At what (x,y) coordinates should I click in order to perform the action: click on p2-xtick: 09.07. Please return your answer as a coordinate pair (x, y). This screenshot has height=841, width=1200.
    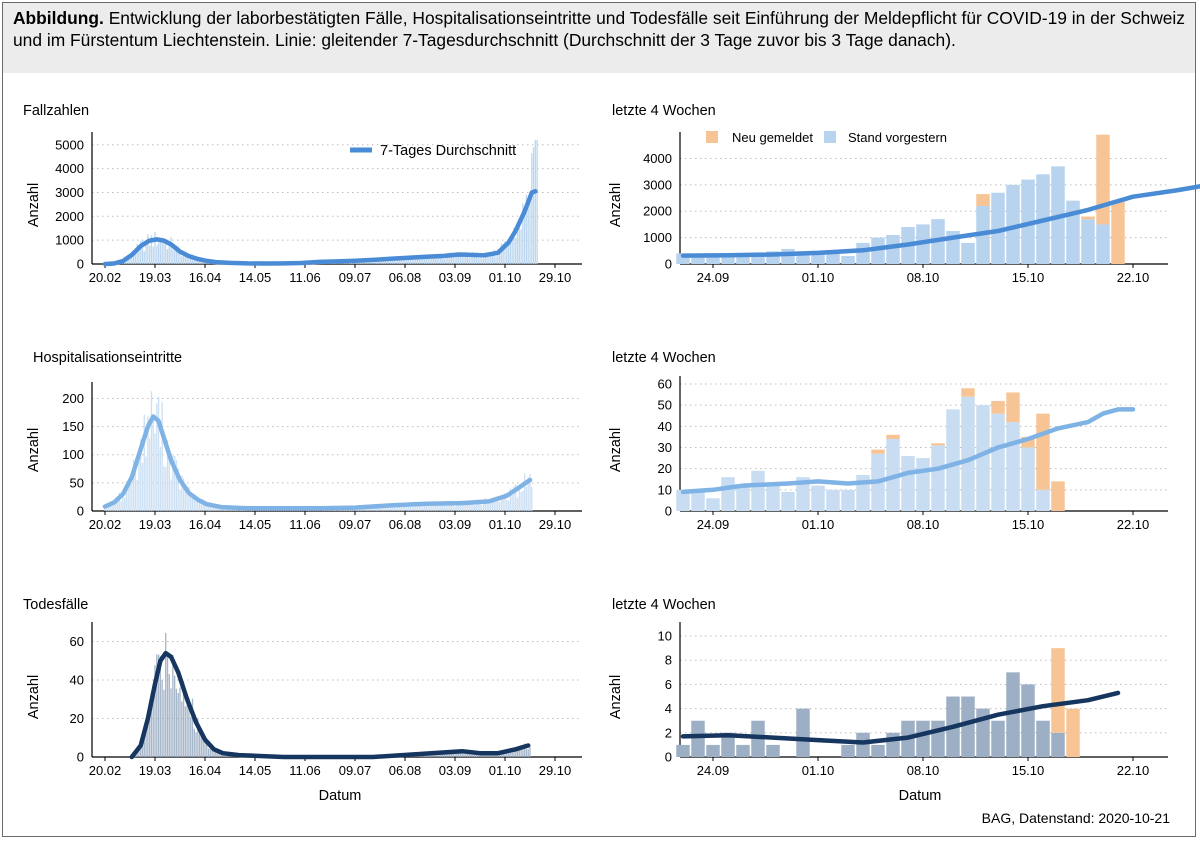
    Looking at the image, I should click on (355, 524).